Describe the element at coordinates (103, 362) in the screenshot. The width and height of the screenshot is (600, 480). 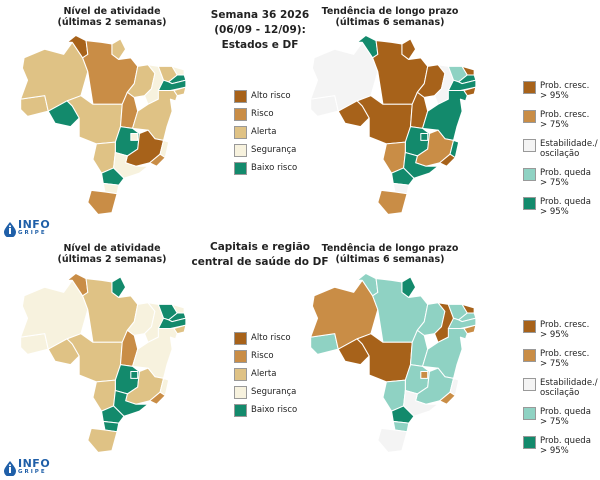
I see `map-capitals-activity` at that location.